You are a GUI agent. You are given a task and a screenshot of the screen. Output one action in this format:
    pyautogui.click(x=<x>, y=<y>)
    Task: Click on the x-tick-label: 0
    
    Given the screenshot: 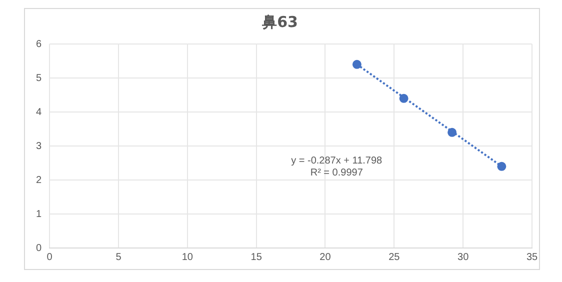 What is the action you would take?
    pyautogui.click(x=49, y=257)
    